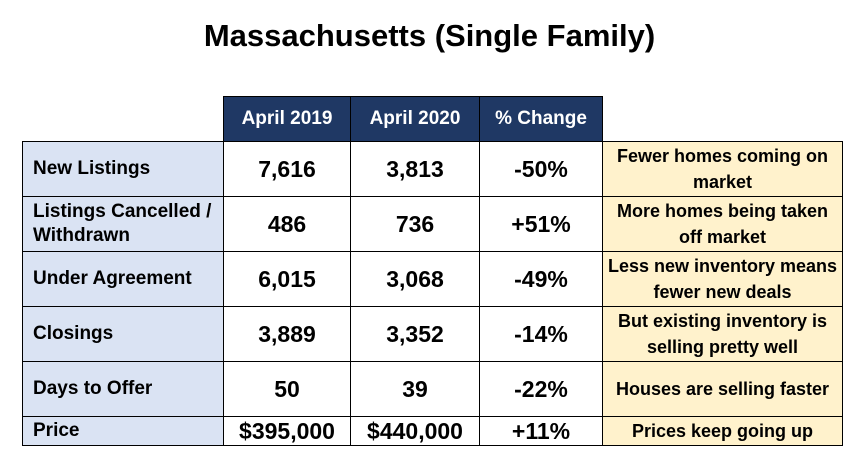 This screenshot has width=859, height=472. Describe the element at coordinates (541, 279) in the screenshot. I see `cell-change: -49%` at that location.